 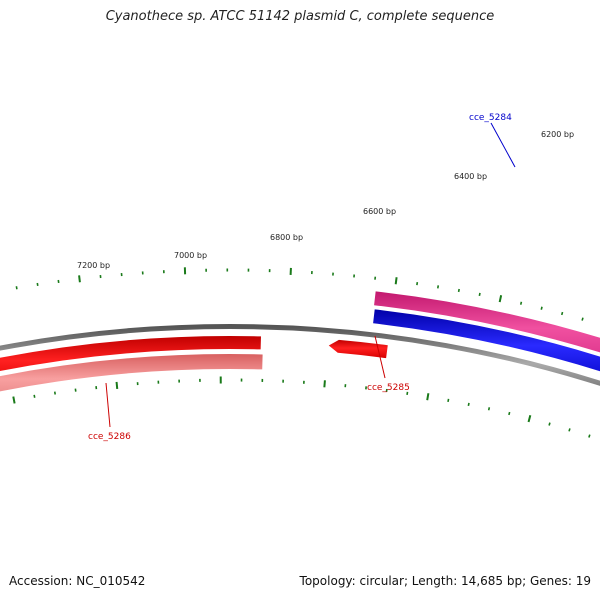 I want to click on gene-feature-magenta, so click(x=487, y=332).